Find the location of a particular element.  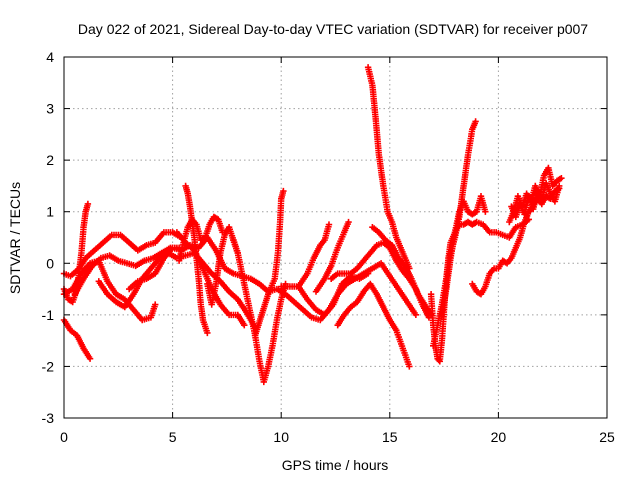

y-tick-label: 0 is located at coordinates (50, 263).